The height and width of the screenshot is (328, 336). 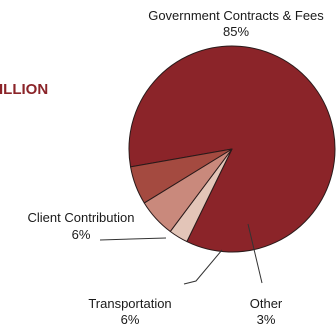 I want to click on leader-line-client, so click(x=133, y=239).